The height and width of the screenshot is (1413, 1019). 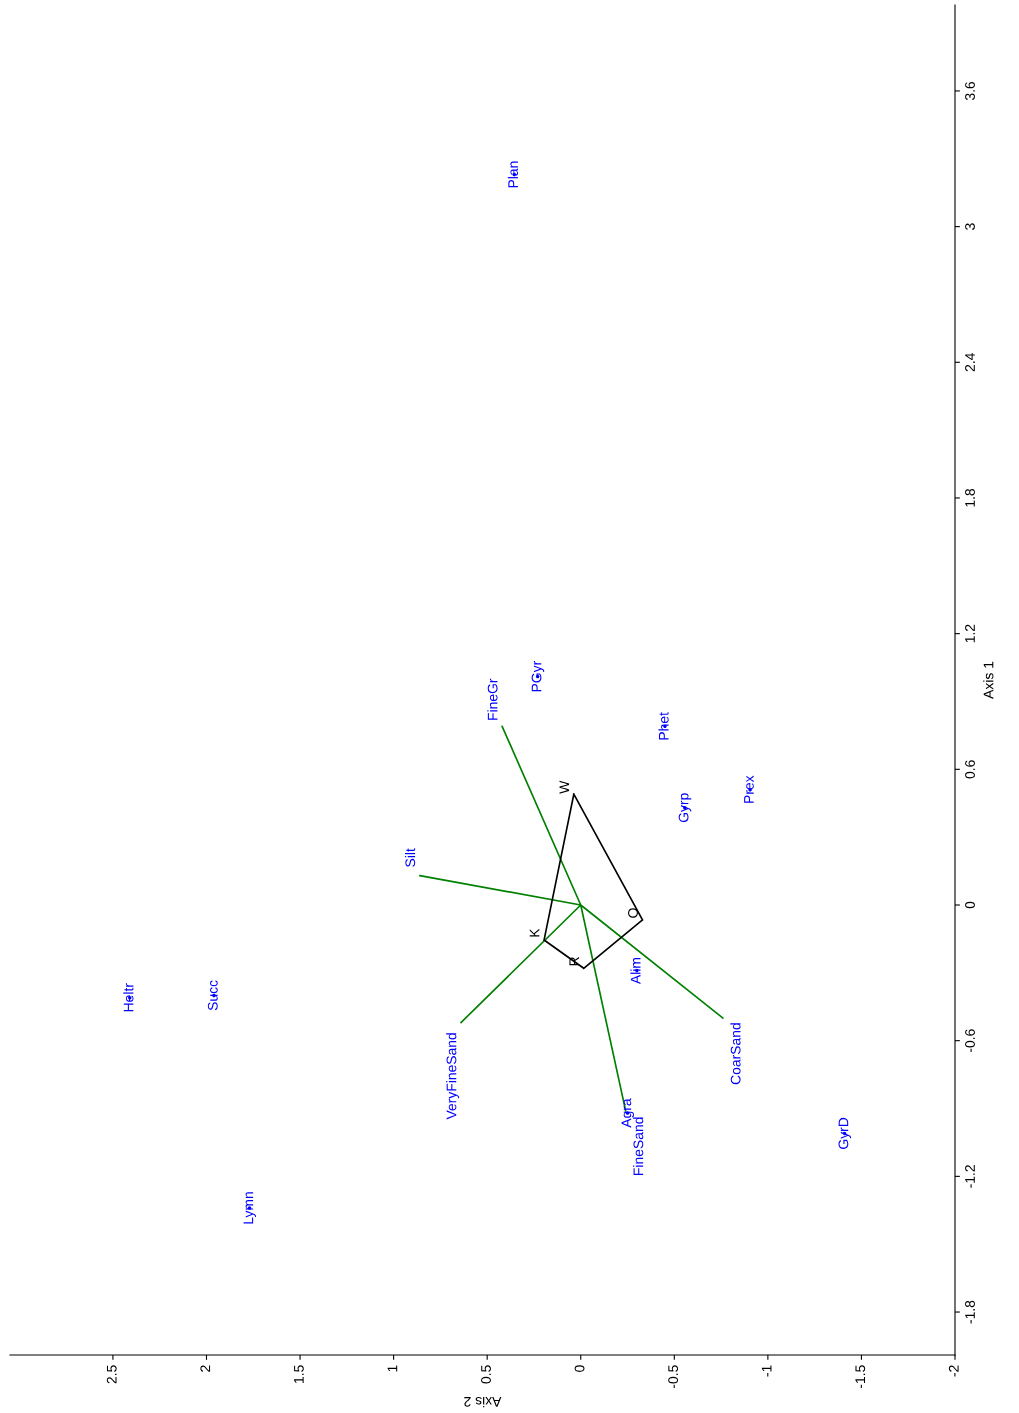 What do you see at coordinates (970, 91) in the screenshot?
I see `y-tick-label: 3.6` at bounding box center [970, 91].